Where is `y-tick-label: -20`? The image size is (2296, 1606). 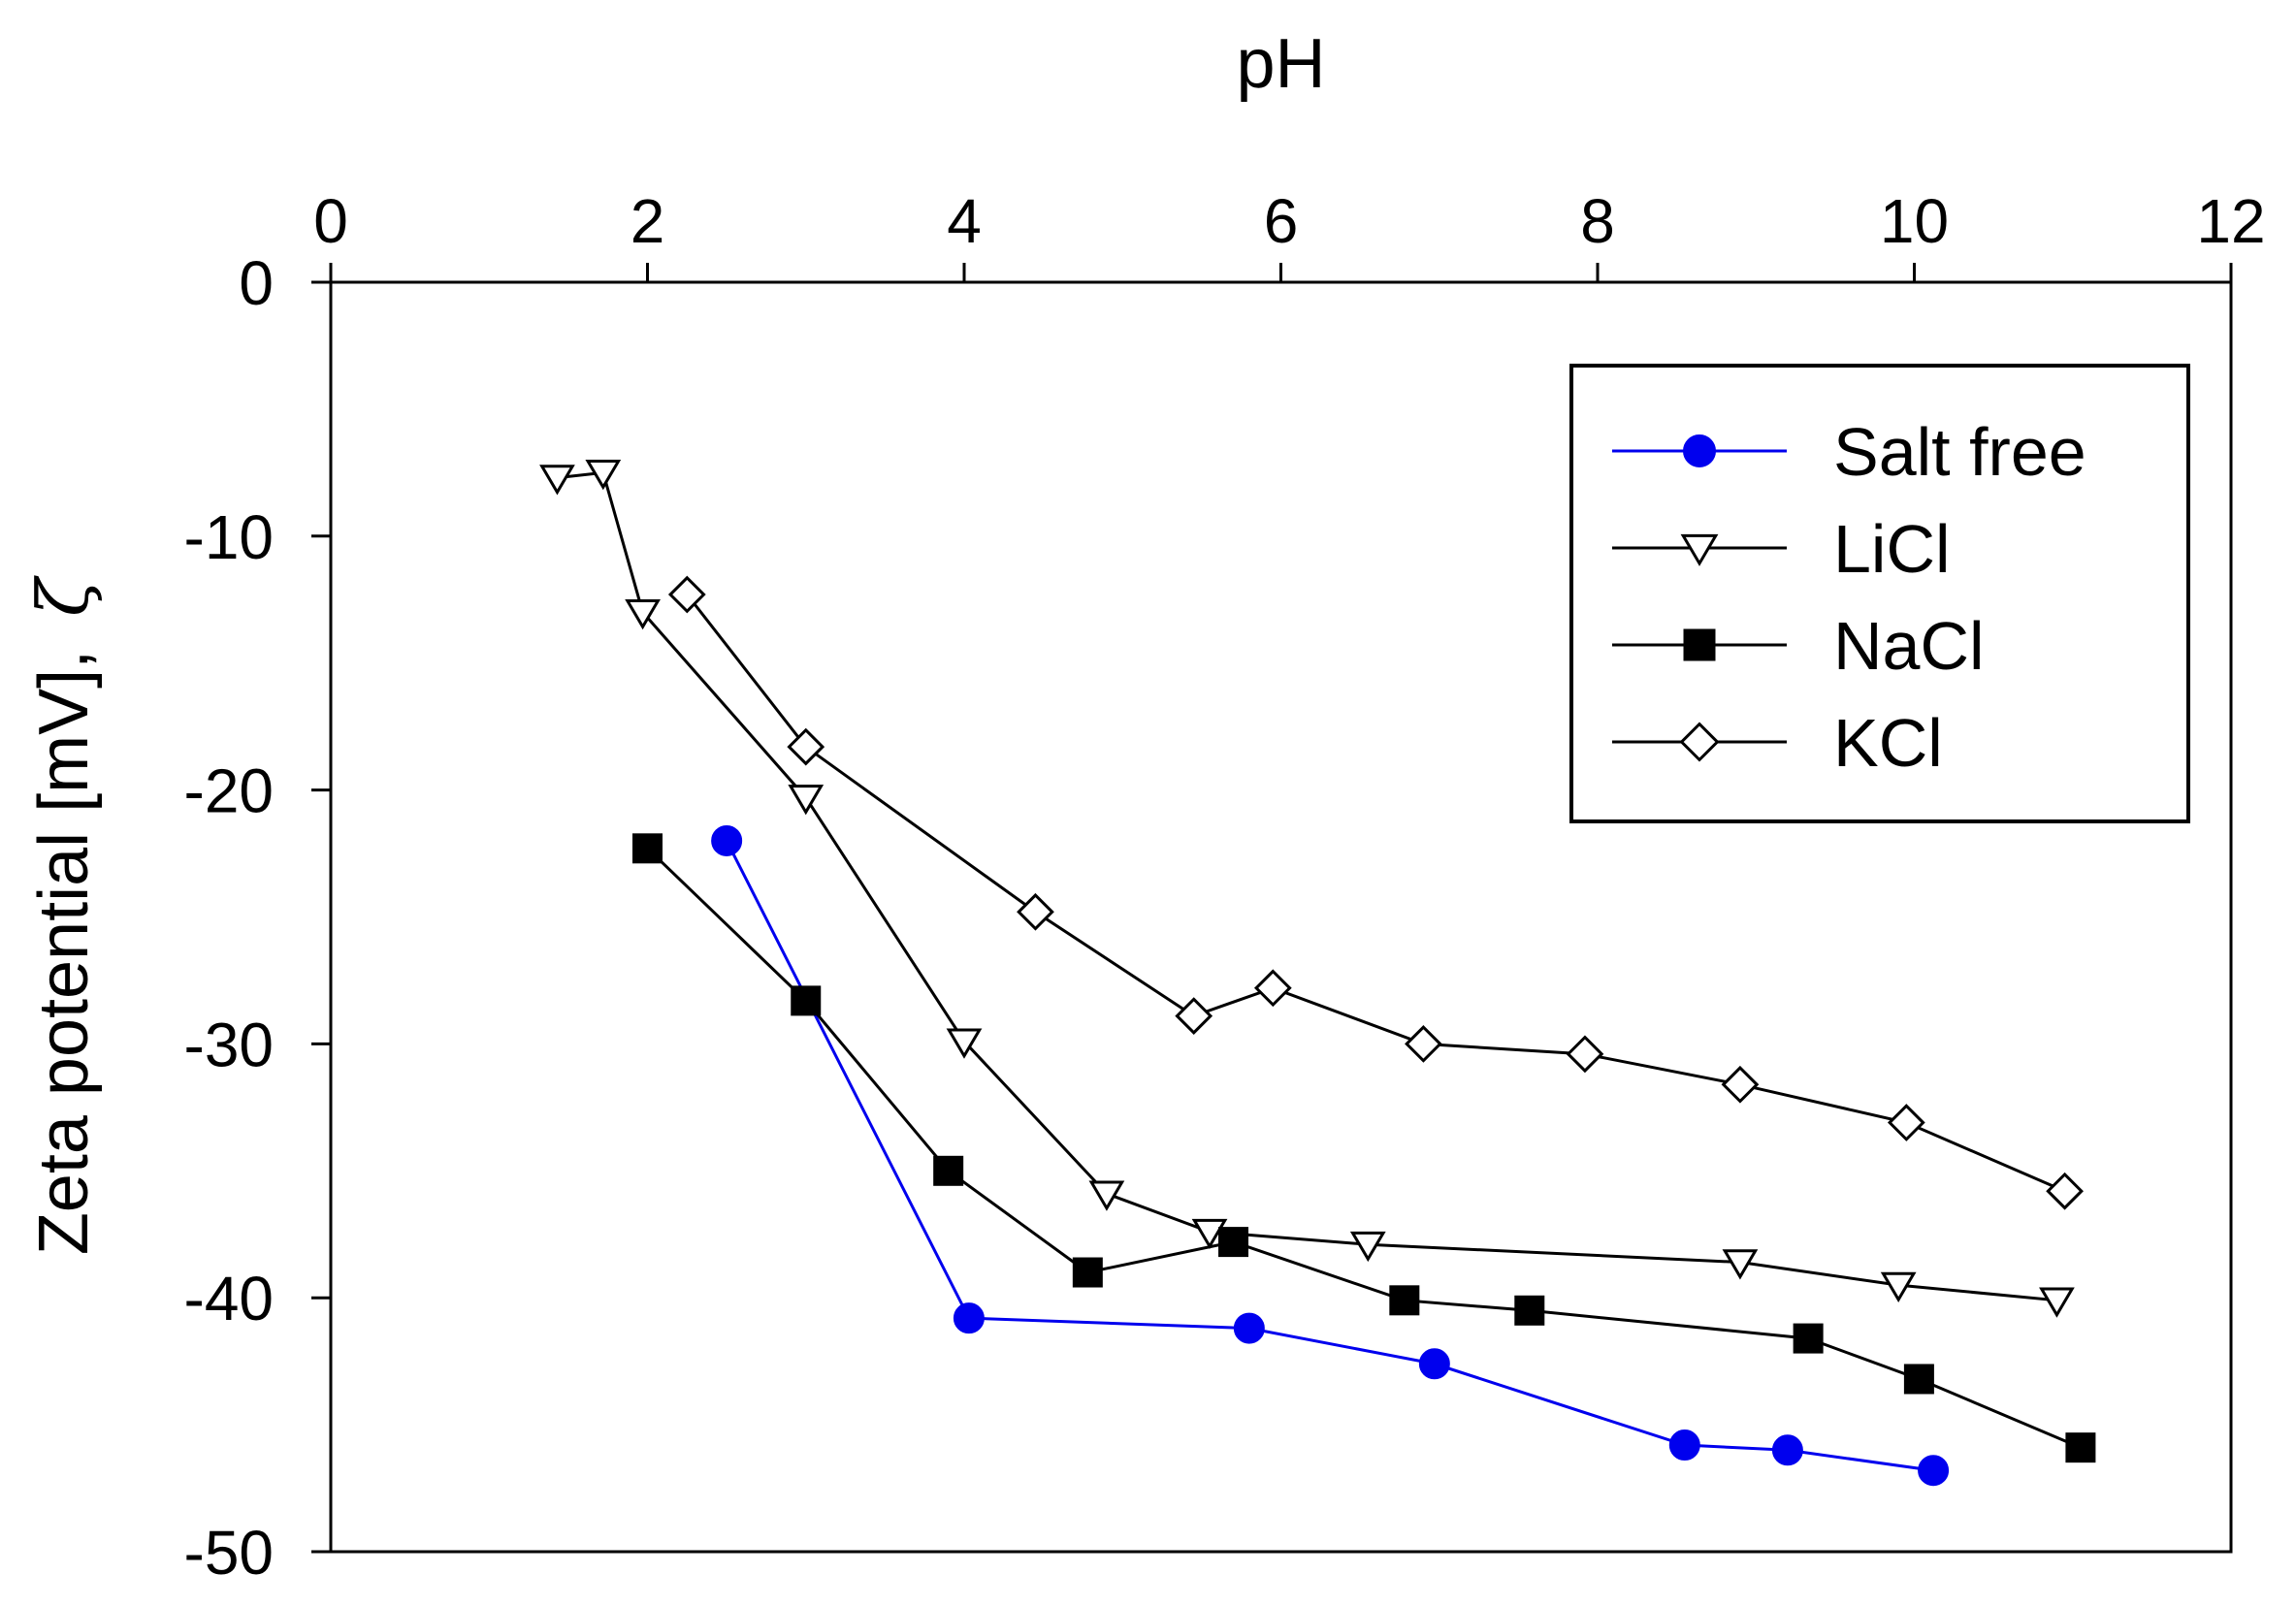
y-tick-label: -20 is located at coordinates (230, 791).